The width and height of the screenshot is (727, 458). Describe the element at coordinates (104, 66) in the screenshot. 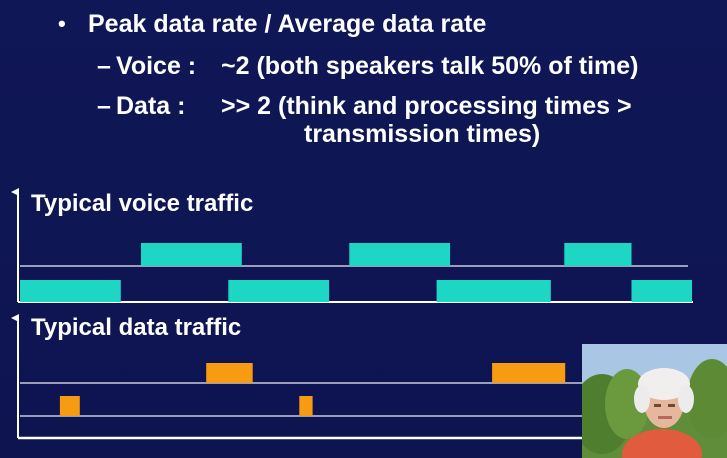

I see `voice-sub-dash: –` at that location.